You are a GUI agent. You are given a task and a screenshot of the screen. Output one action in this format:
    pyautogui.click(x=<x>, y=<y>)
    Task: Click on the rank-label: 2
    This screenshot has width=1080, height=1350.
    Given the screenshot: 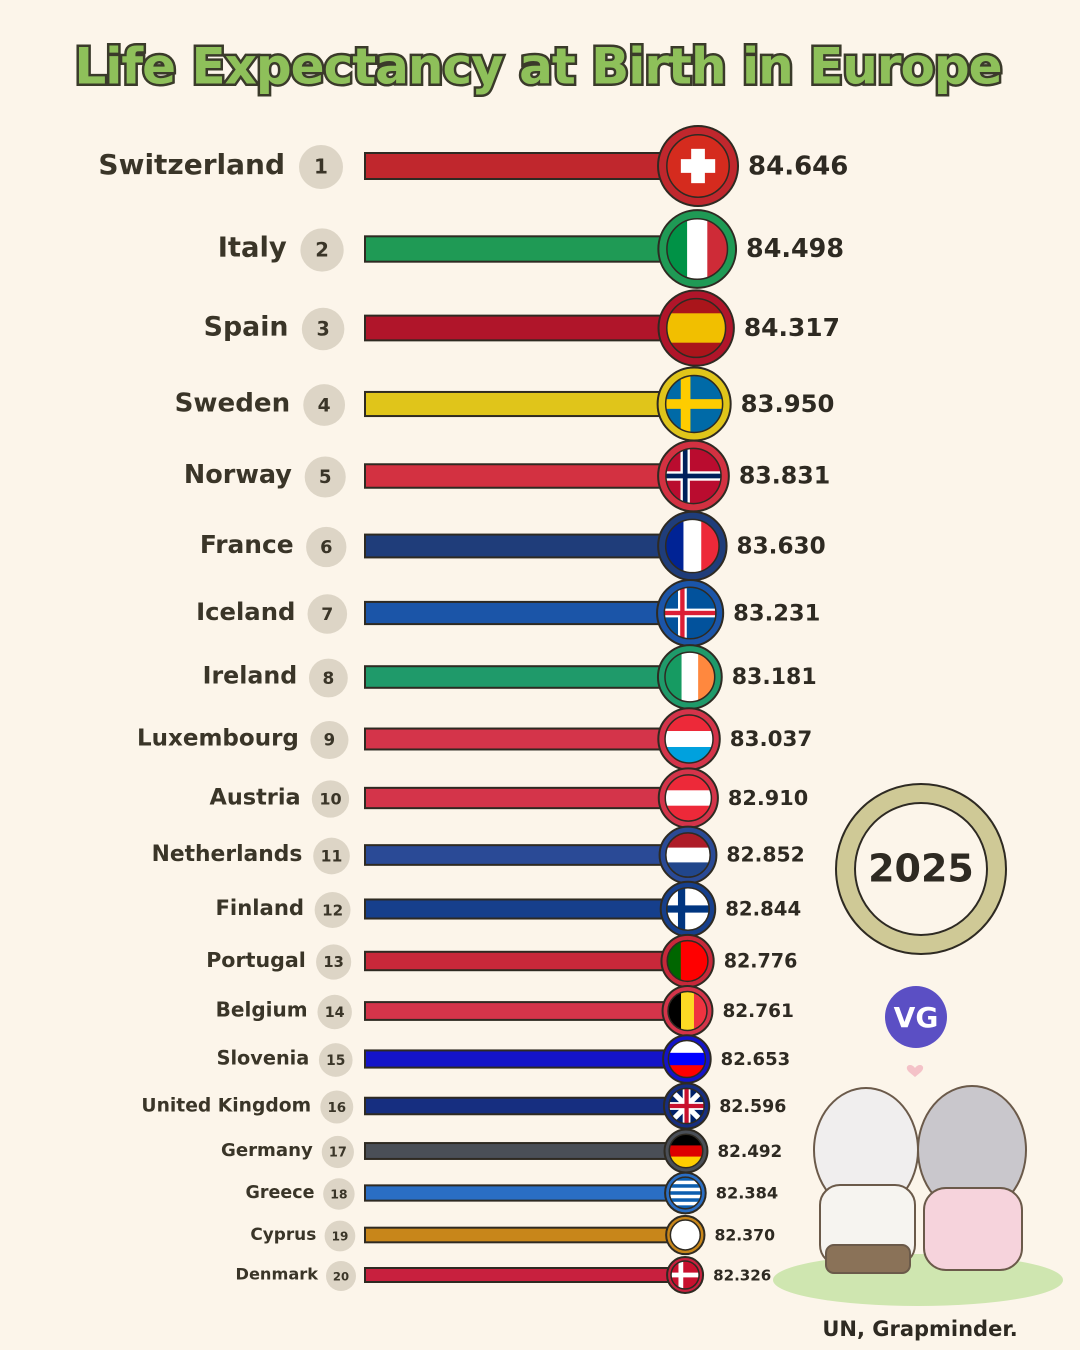 What is the action you would take?
    pyautogui.click(x=322, y=250)
    